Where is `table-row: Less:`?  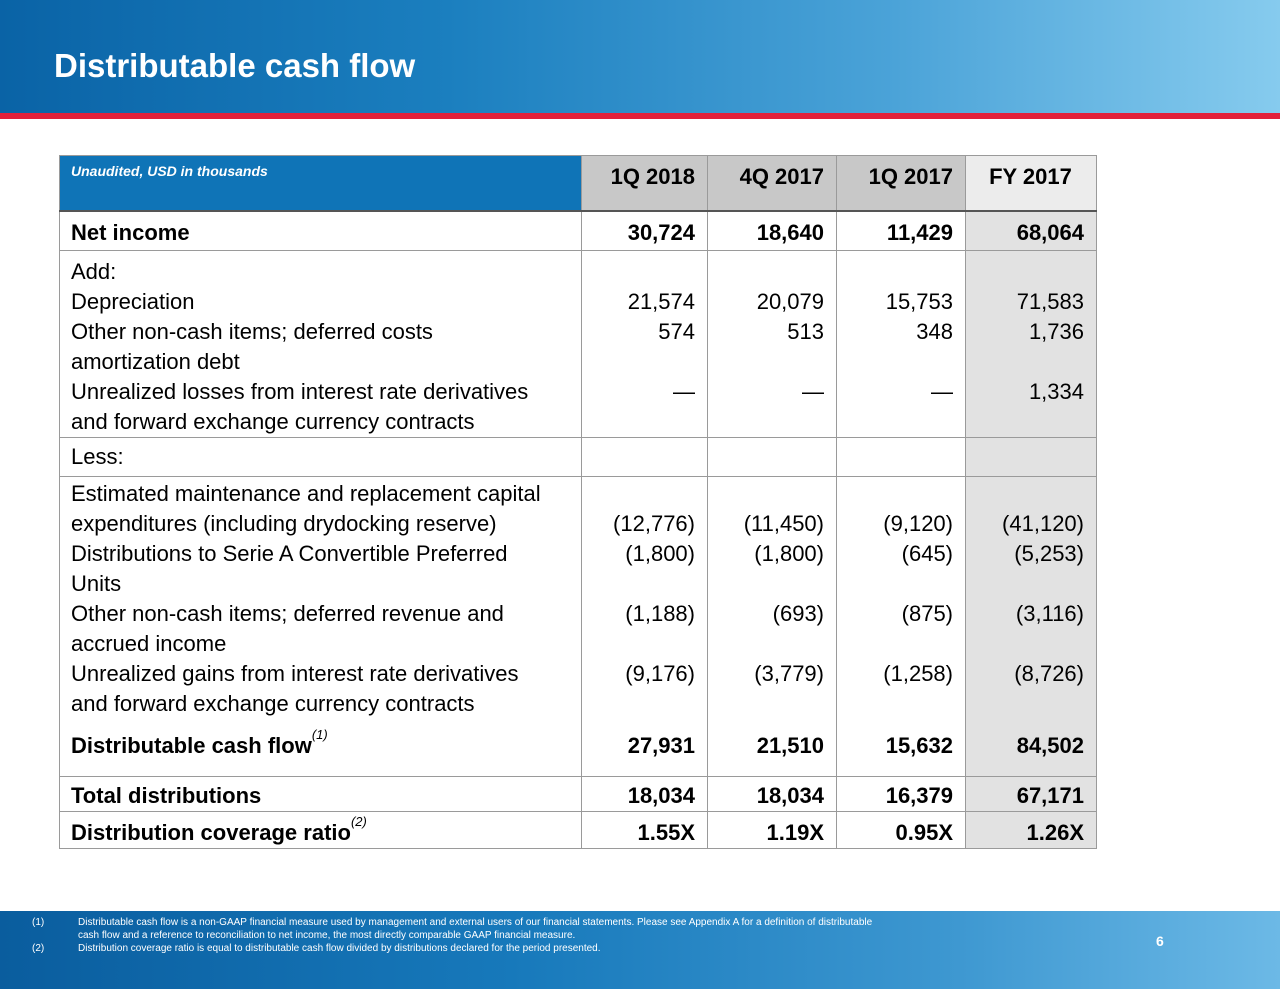 table-row: Less: is located at coordinates (578, 457).